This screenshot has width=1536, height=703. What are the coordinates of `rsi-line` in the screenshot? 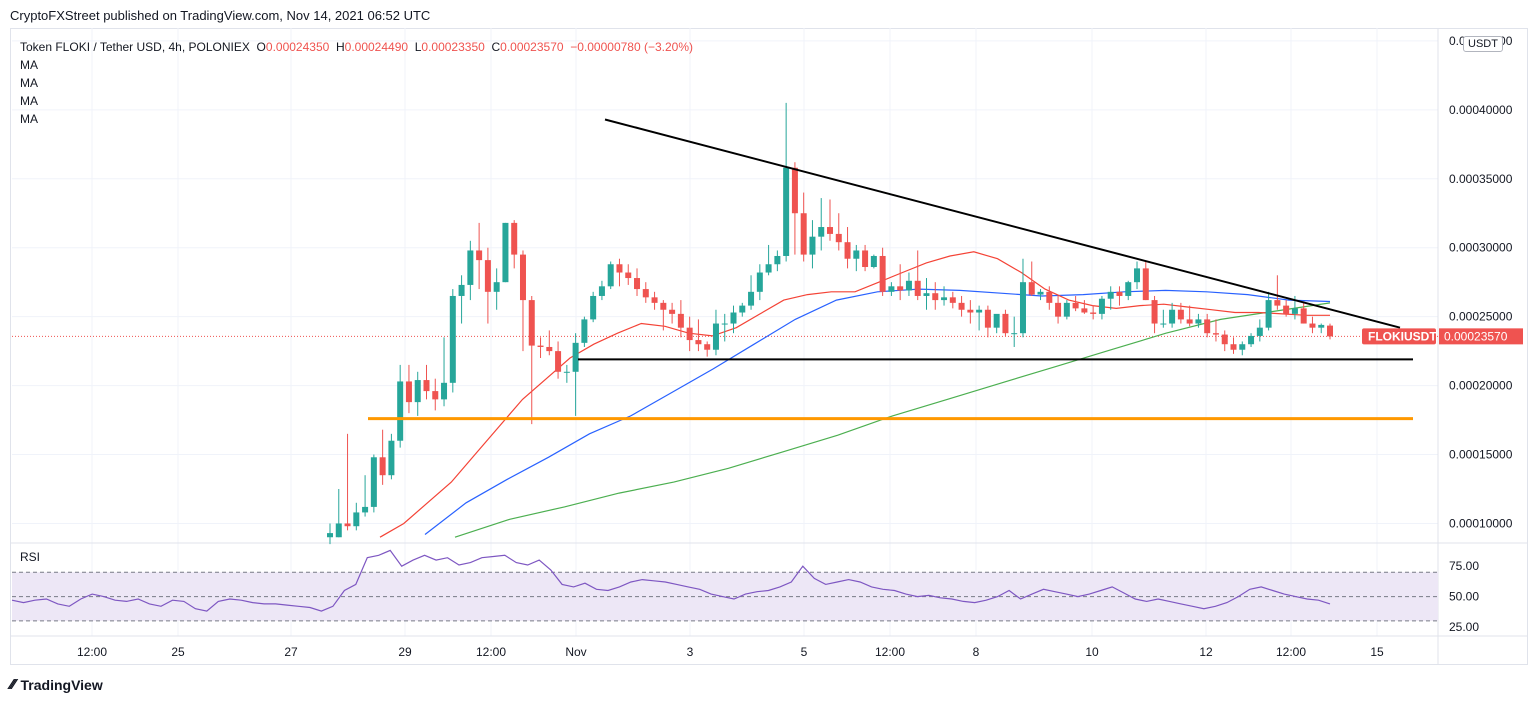 It's located at (671, 580).